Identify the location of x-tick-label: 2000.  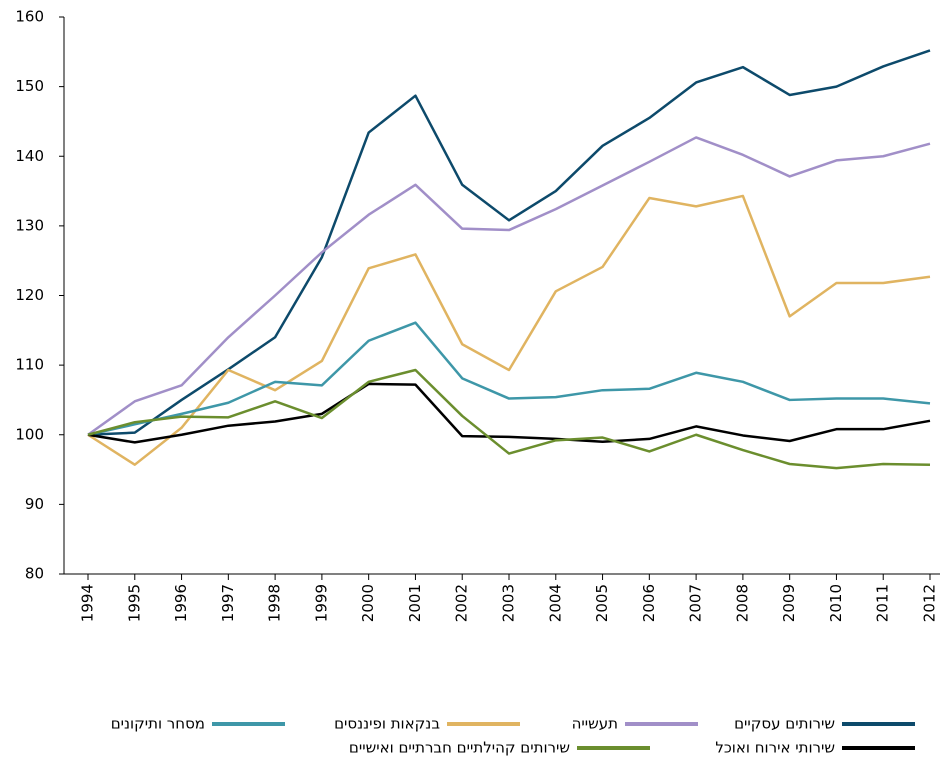
(368, 603).